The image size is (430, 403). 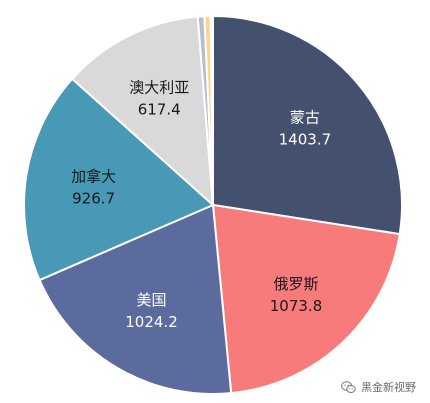 What do you see at coordinates (305, 117) in the screenshot?
I see `slice-name-label: 蒙古` at bounding box center [305, 117].